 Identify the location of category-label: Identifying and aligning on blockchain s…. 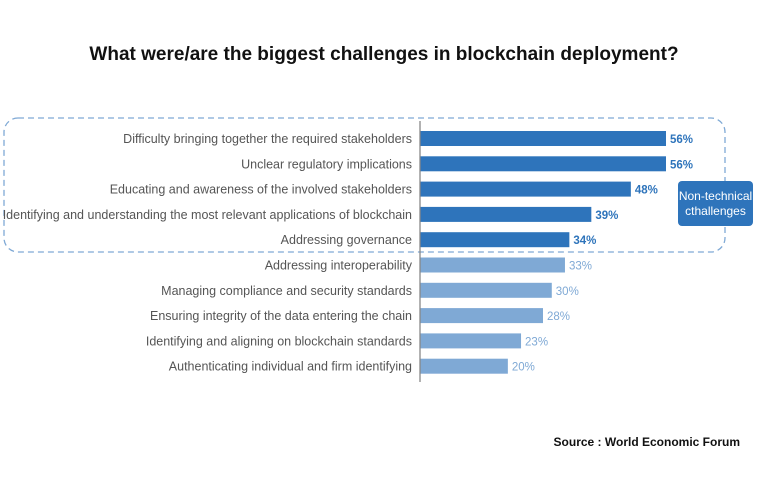
(279, 341).